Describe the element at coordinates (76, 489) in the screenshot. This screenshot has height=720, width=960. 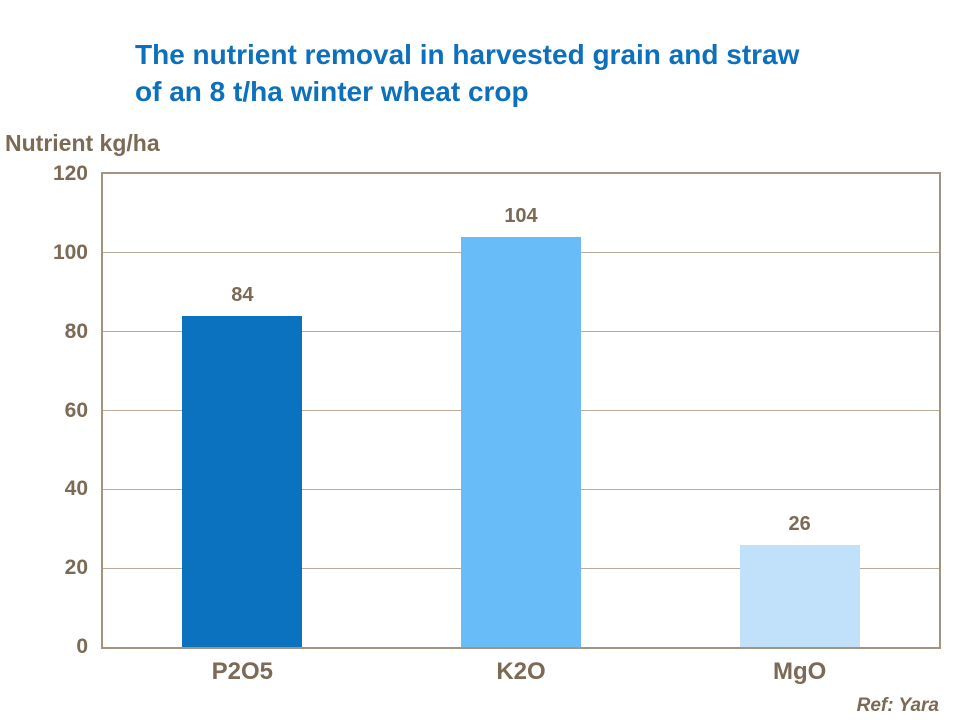
I see `y-tick-label-40: 40` at that location.